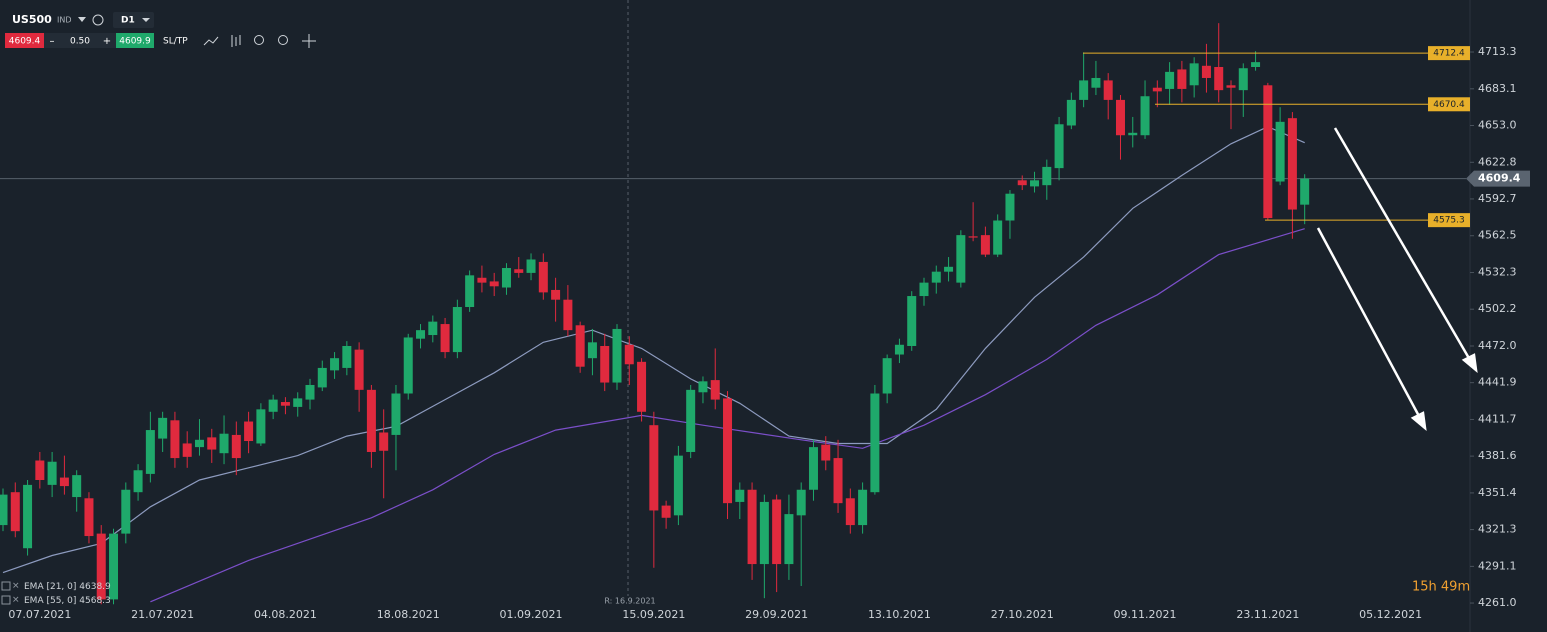  Describe the element at coordinates (1402, 244) in the screenshot. I see `arrow` at that location.